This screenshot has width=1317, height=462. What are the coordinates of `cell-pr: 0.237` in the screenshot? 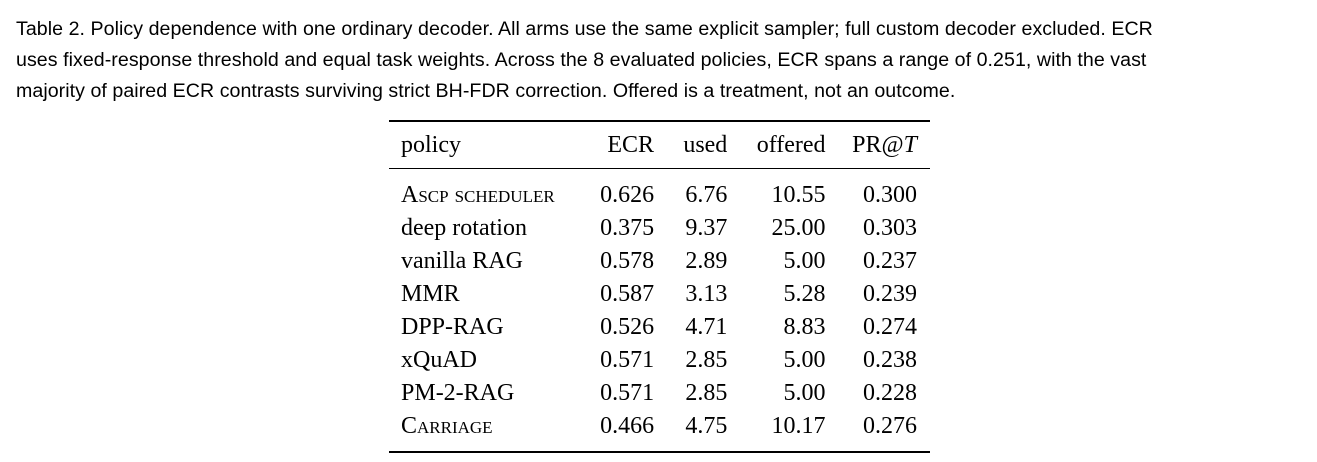 It's located at (890, 261).